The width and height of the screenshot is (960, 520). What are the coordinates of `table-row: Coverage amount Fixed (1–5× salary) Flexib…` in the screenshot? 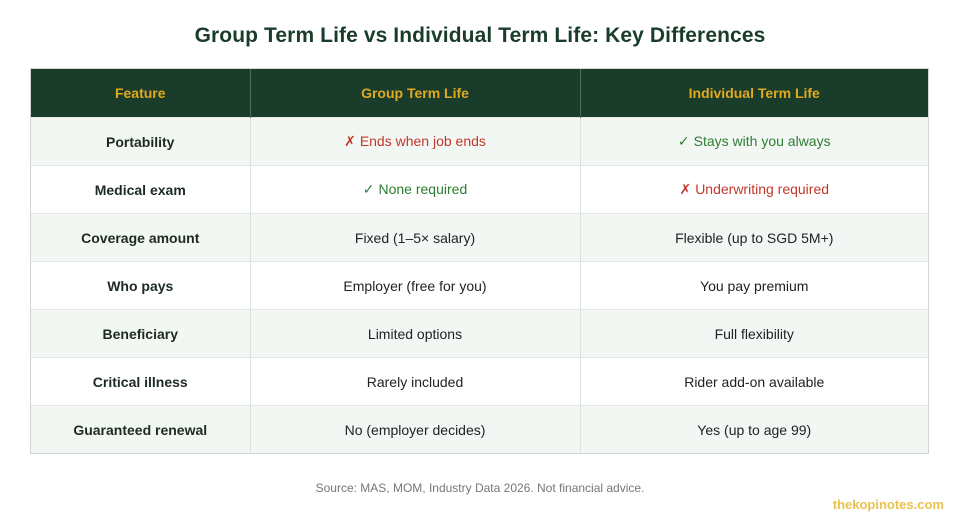 It's located at (479, 237).